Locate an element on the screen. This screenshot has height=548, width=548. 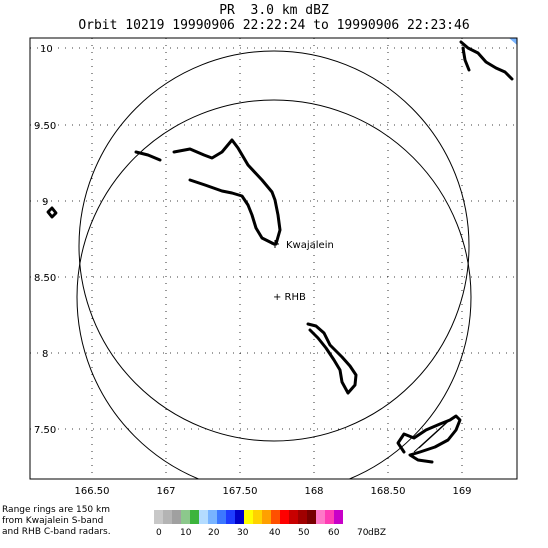
dbz-colorbar is located at coordinates (248, 517).